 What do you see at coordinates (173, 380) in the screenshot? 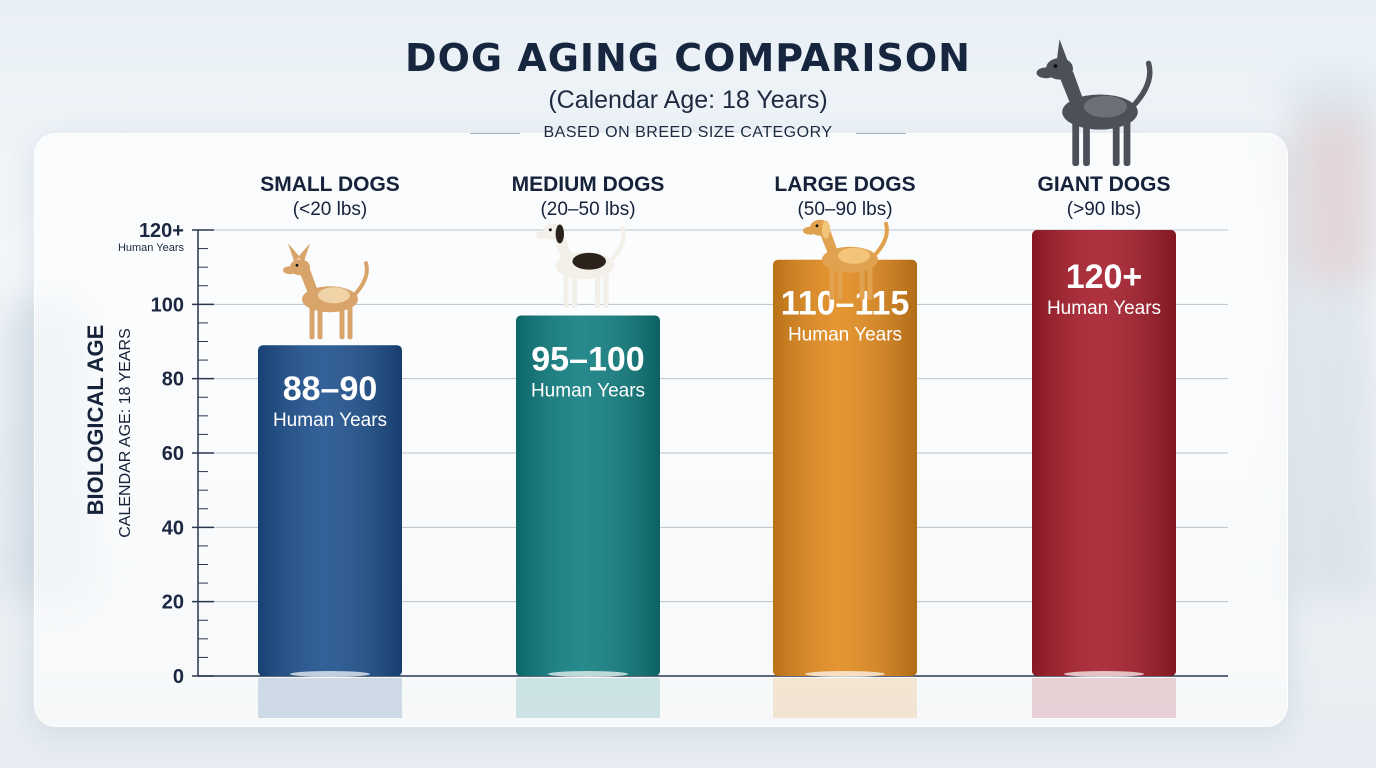
I see `y-tick-label: 80` at bounding box center [173, 380].